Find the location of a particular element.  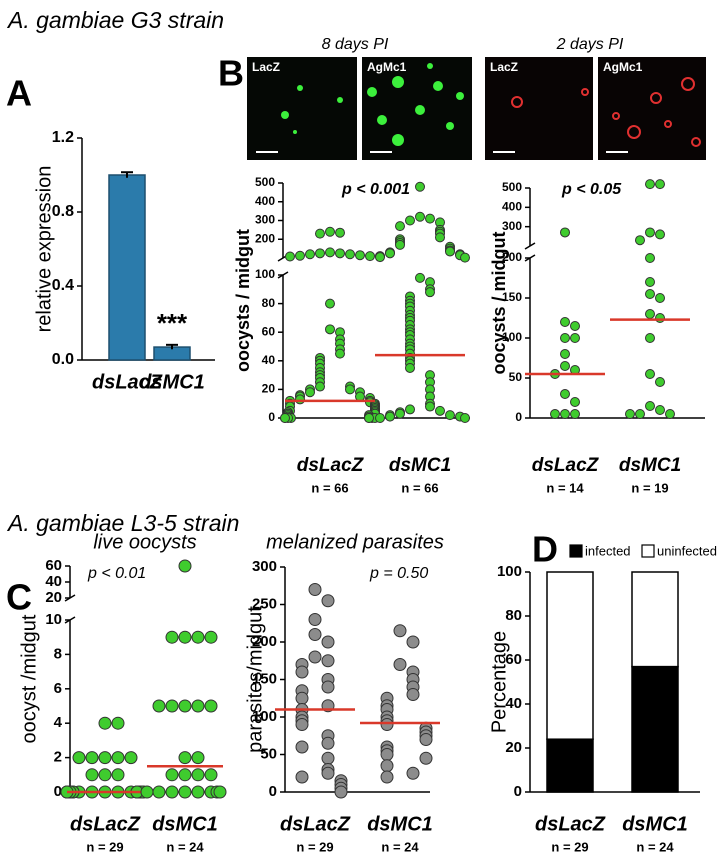

heading: A. gambiae G3 strain is located at coordinates (115, 20).